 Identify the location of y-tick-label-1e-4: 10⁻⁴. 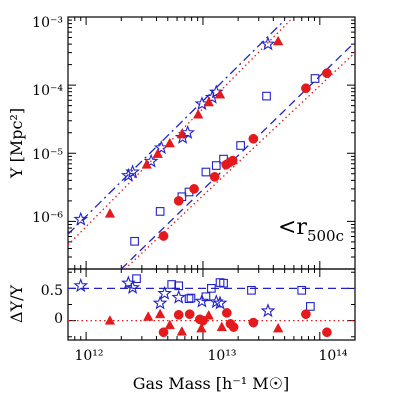
(47, 91).